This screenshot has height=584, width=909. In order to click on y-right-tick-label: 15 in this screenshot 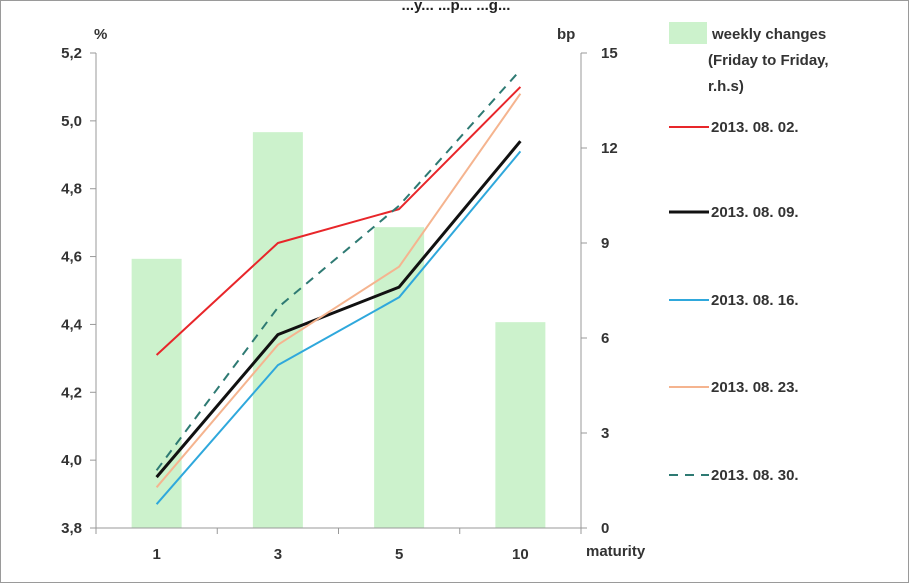, I will do `click(609, 53)`.